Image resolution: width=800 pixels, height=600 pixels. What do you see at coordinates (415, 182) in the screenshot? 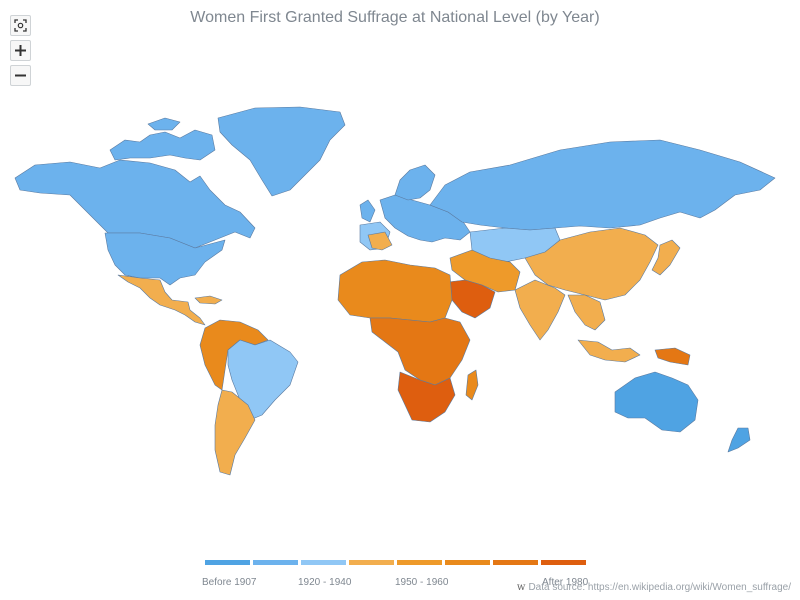
I see `region-scandinavia` at bounding box center [415, 182].